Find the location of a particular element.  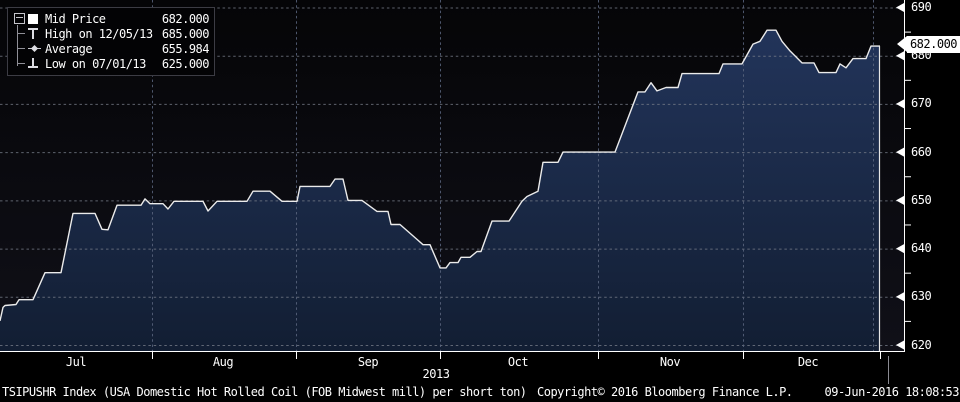

legend-row-average: Average 655.984 is located at coordinates (110, 48).